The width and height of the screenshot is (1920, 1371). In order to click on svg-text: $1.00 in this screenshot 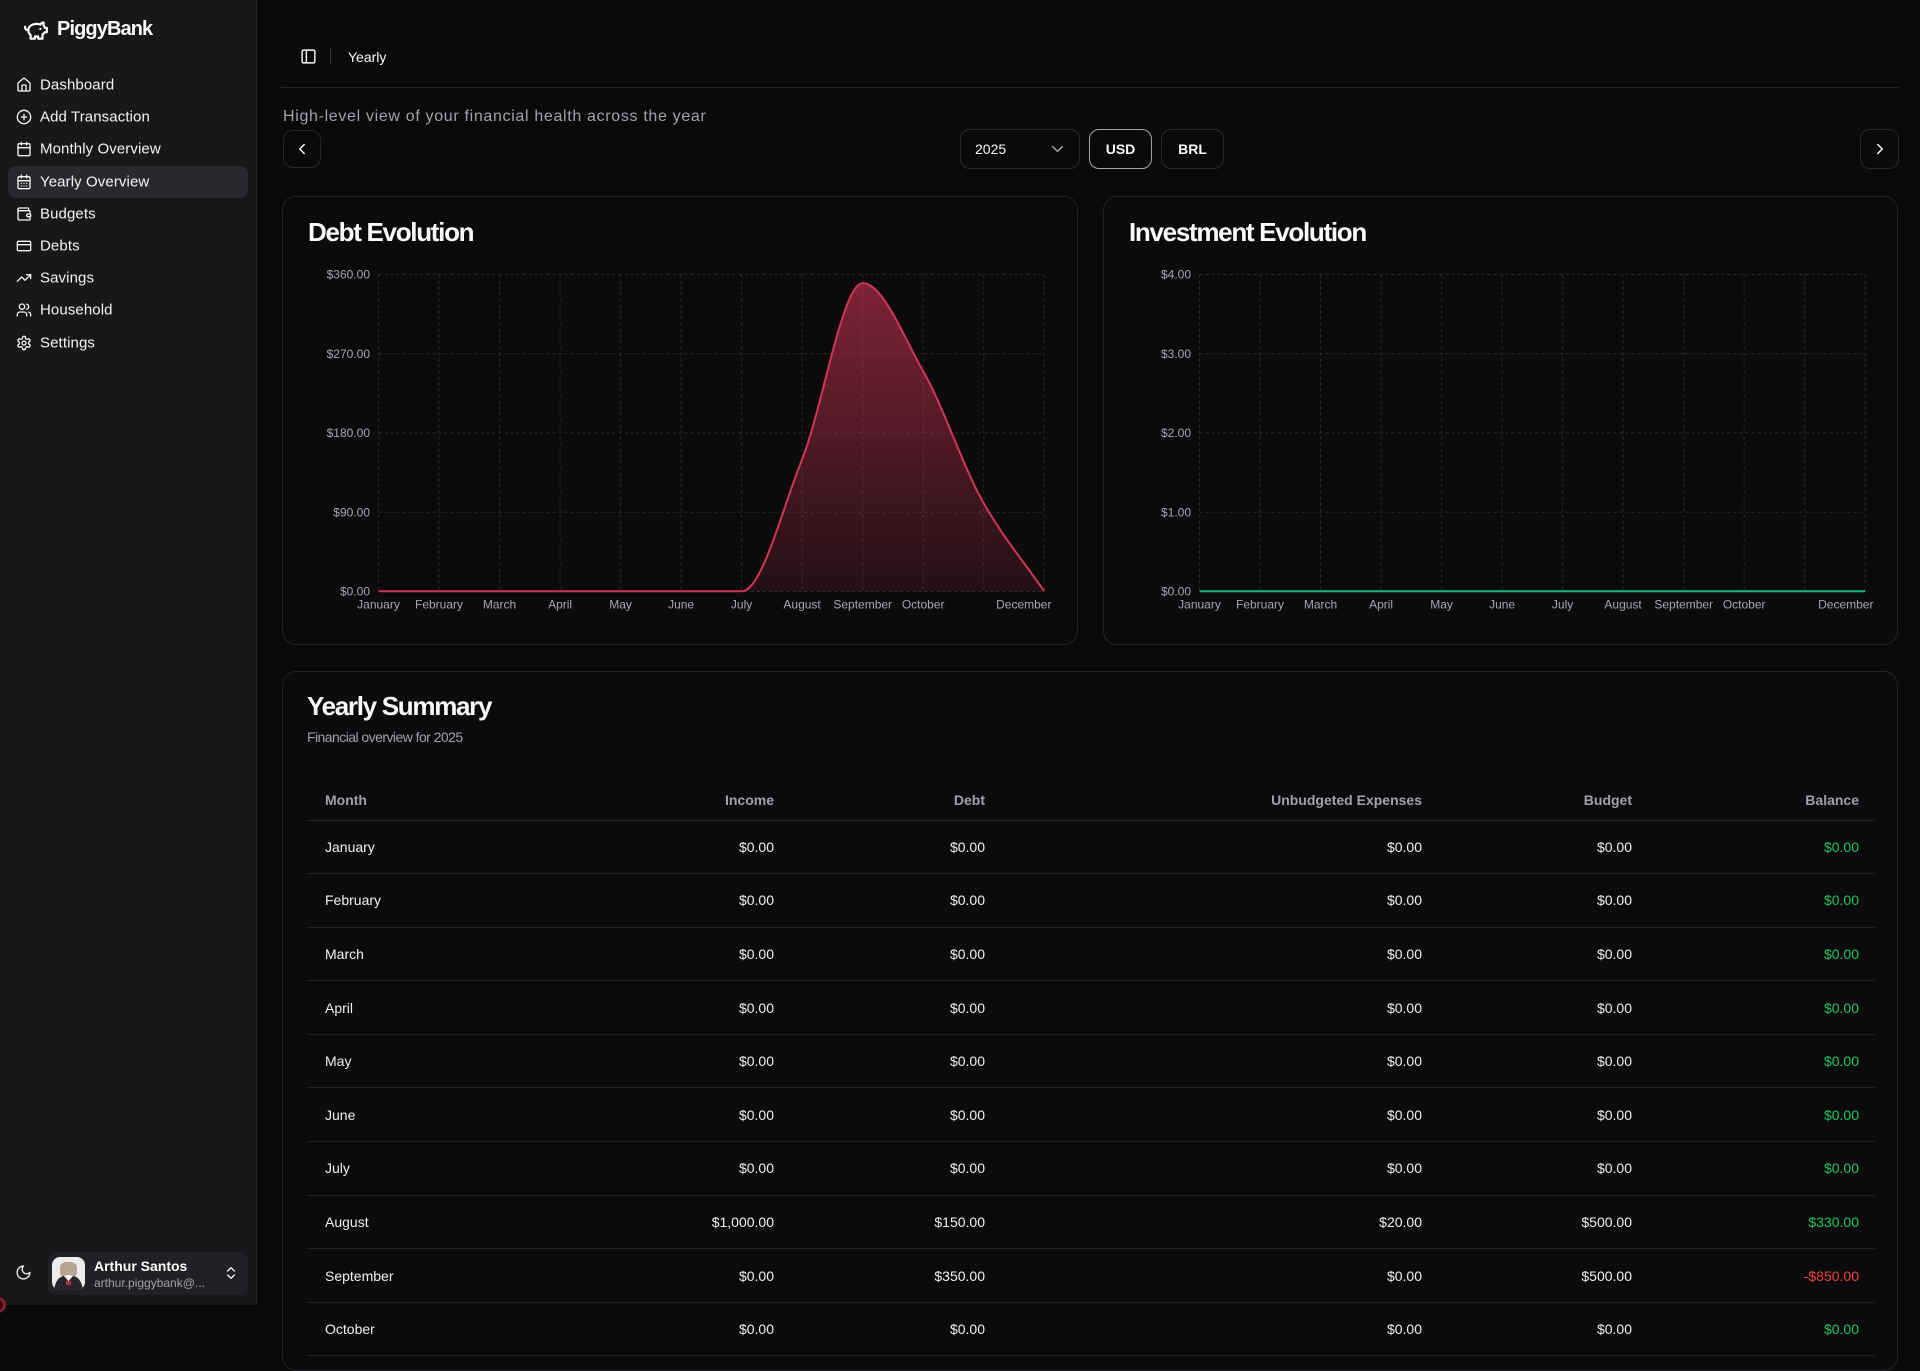, I will do `click(1176, 512)`.